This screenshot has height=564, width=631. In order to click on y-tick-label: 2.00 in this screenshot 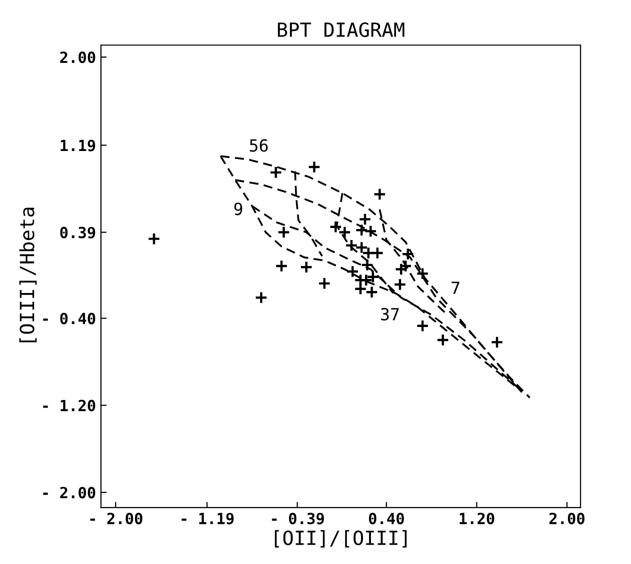, I will do `click(78, 58)`.